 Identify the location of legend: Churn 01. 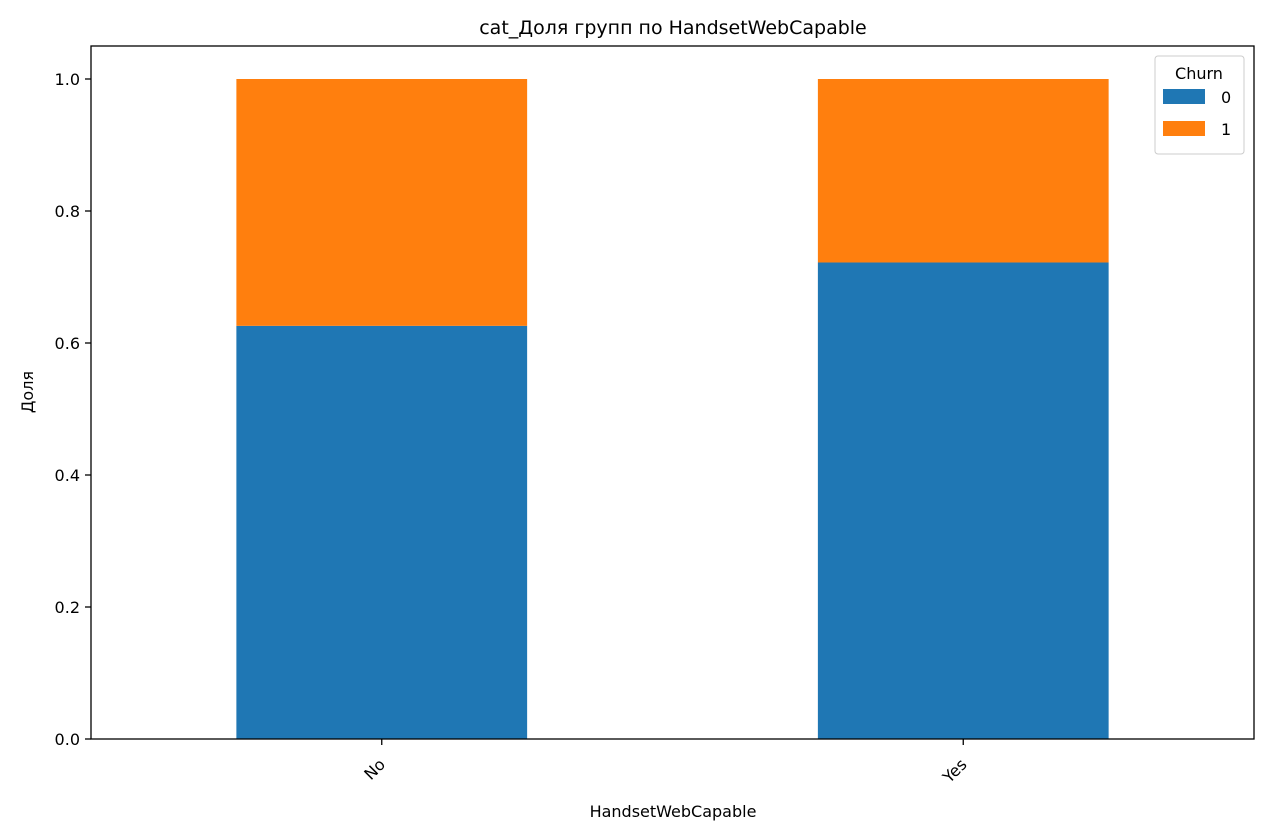
(1199, 105).